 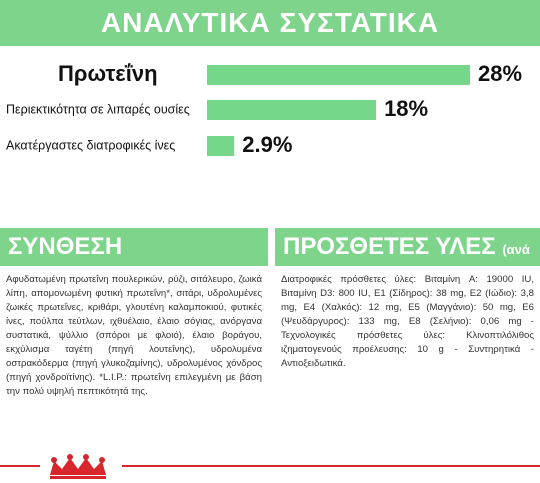 I want to click on category-label: Περιεκτικότητα σε λιπαρές ουσίες, so click(x=98, y=109).